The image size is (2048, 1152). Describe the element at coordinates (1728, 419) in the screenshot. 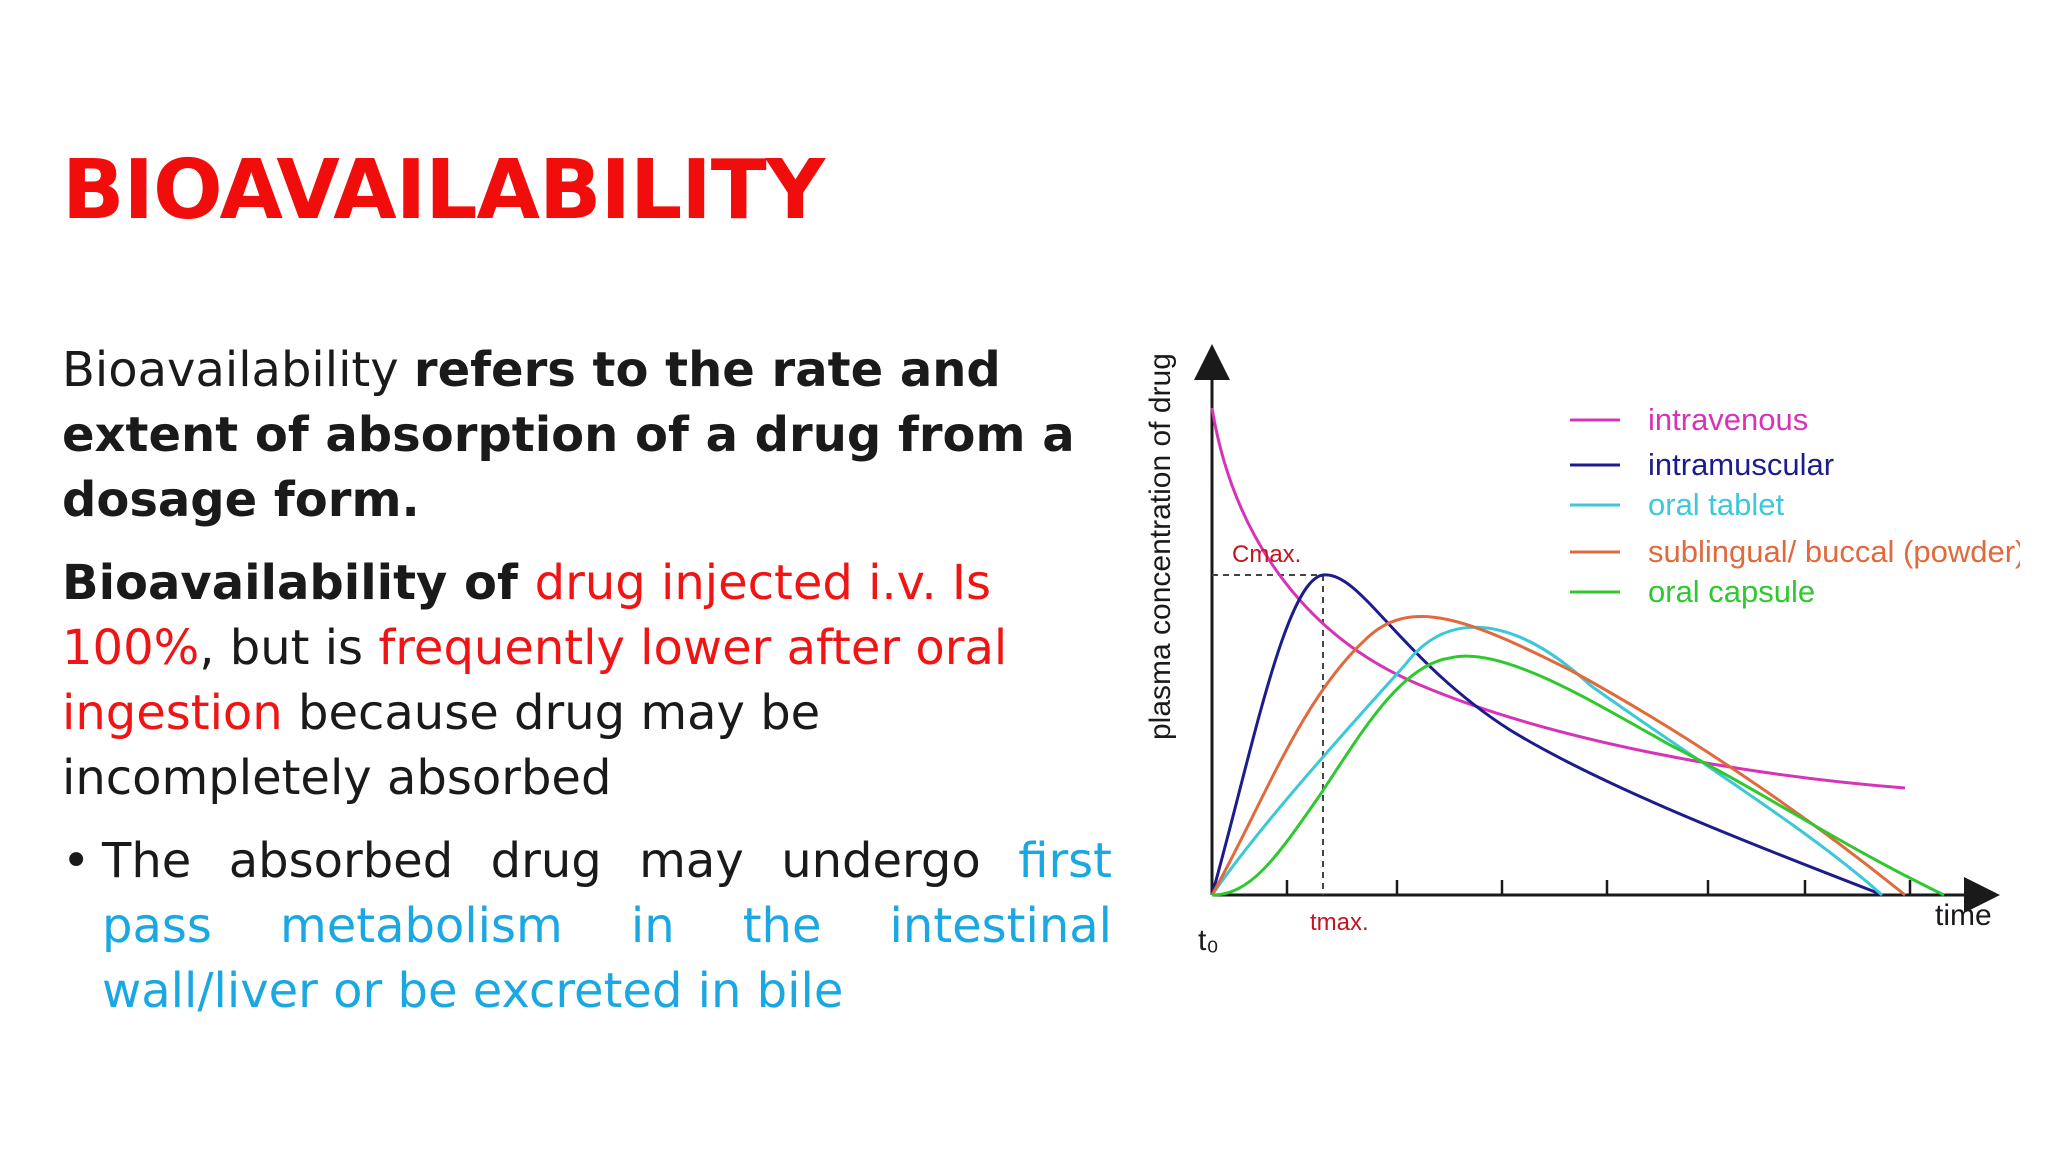

I see `legend-label: intravenous` at that location.